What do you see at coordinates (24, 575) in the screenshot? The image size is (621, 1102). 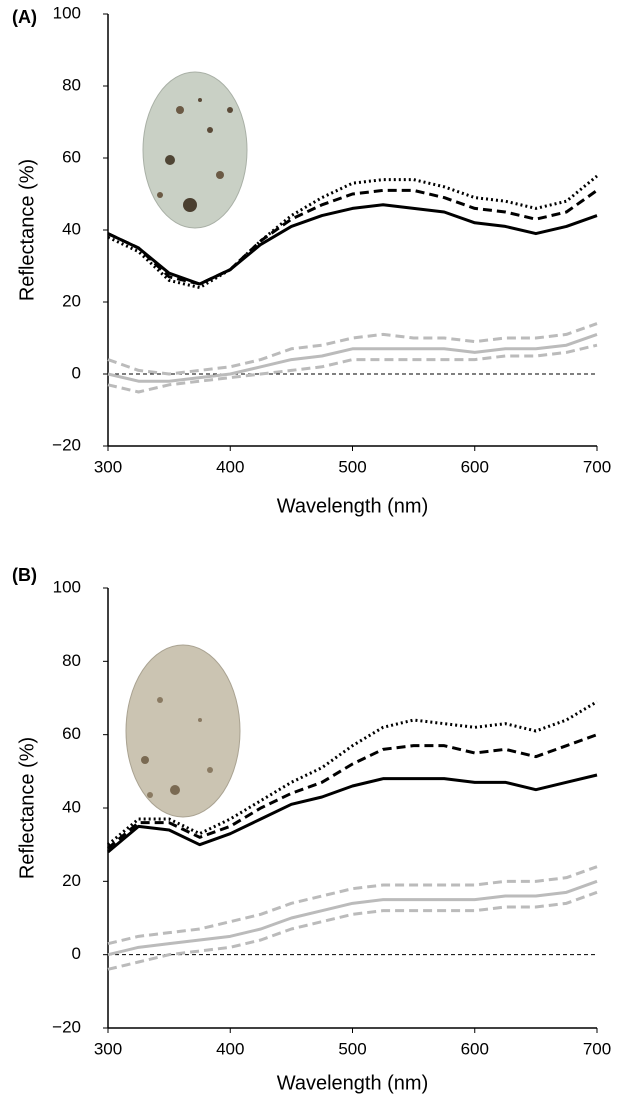 I see `panel-label: (B)` at bounding box center [24, 575].